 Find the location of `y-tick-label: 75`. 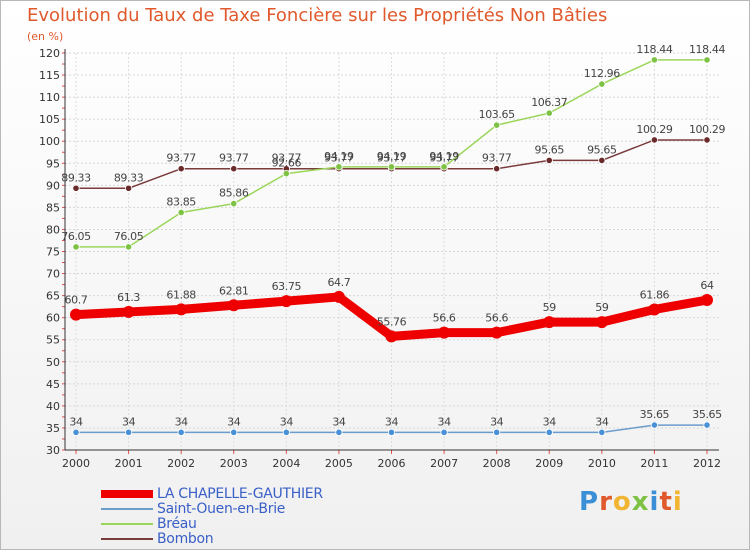

y-tick-label: 75 is located at coordinates (53, 252).